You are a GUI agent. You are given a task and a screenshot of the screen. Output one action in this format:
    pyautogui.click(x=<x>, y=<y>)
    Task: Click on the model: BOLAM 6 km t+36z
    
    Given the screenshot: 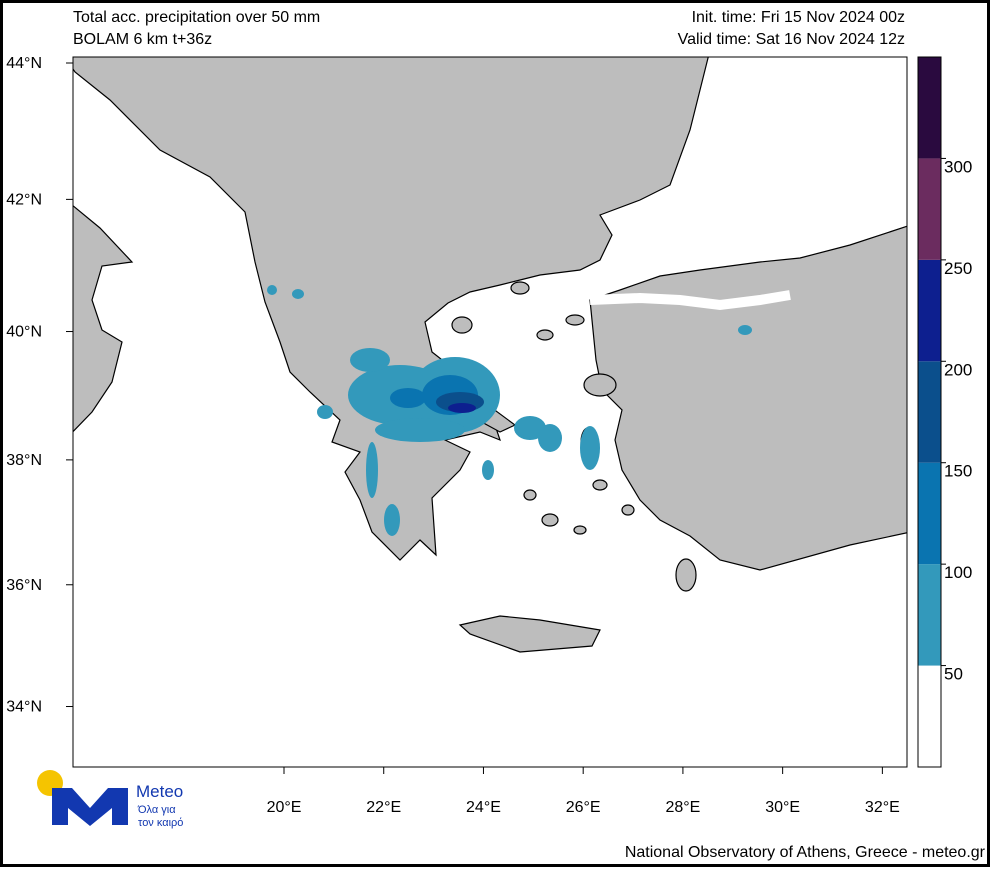 What is the action you would take?
    pyautogui.click(x=142, y=39)
    